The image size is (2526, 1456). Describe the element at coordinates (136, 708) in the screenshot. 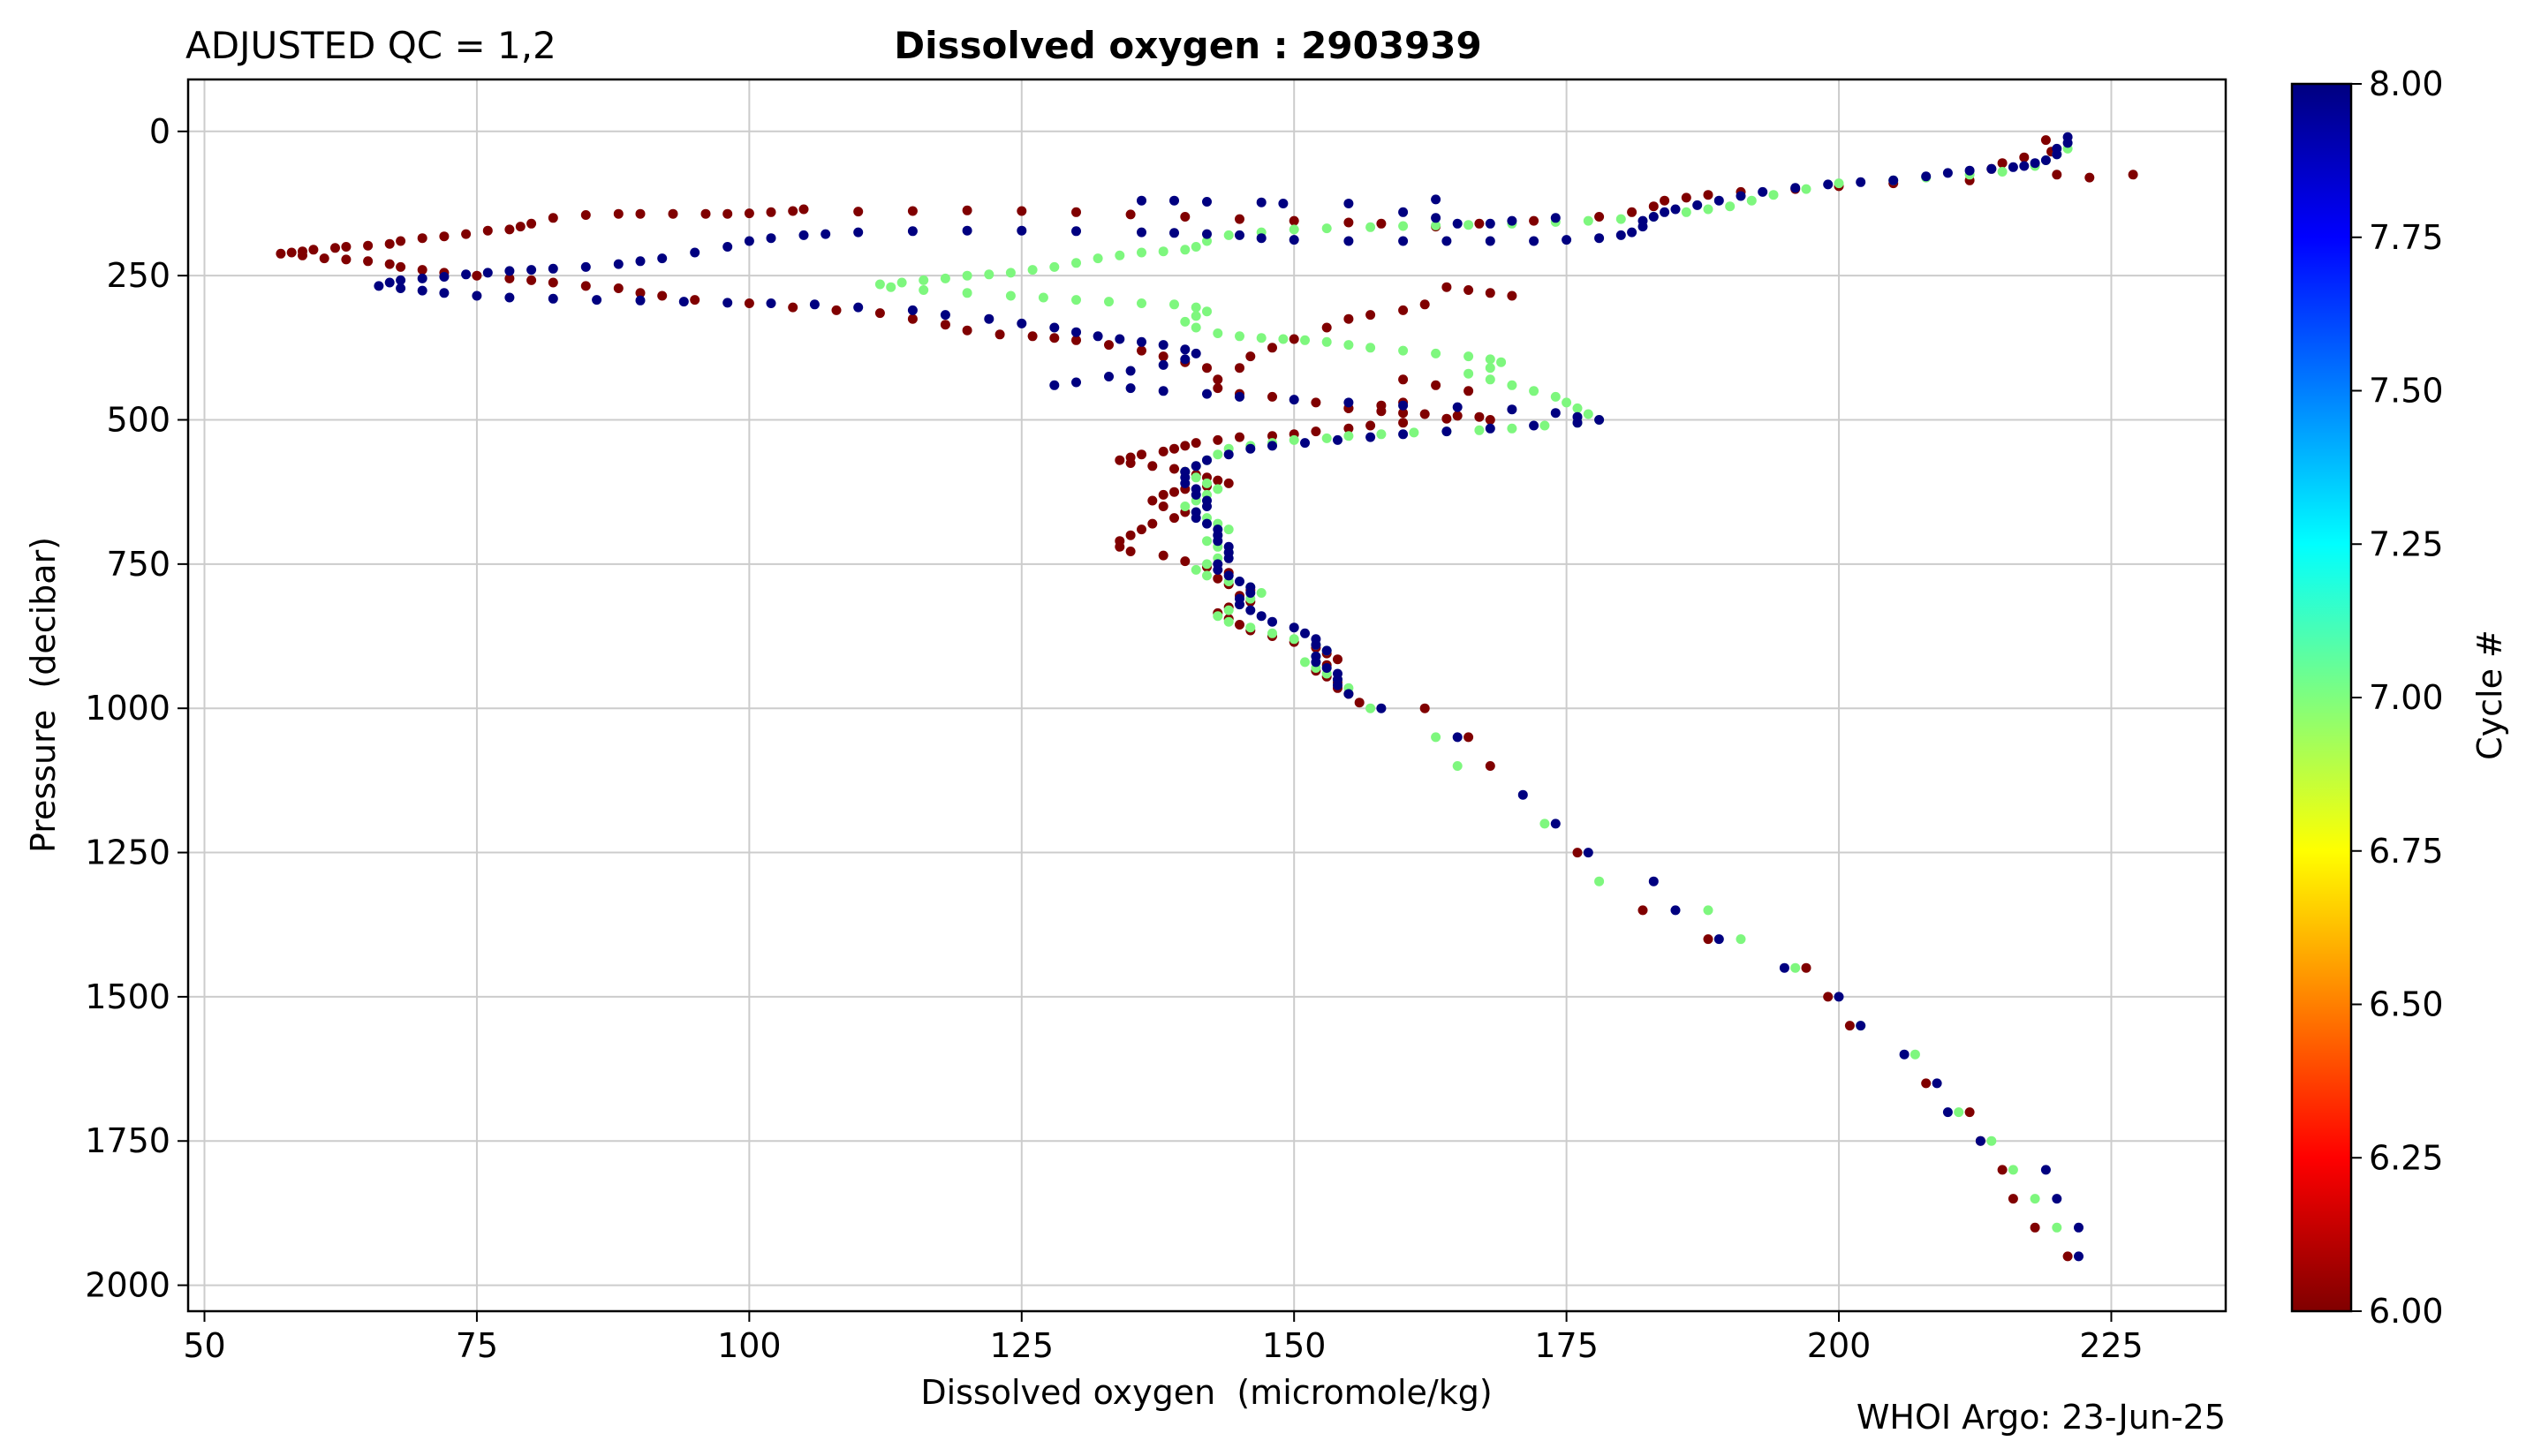

I see `y-axis: 0 250 500 750 1000 1250 1500 1750 2000` at that location.